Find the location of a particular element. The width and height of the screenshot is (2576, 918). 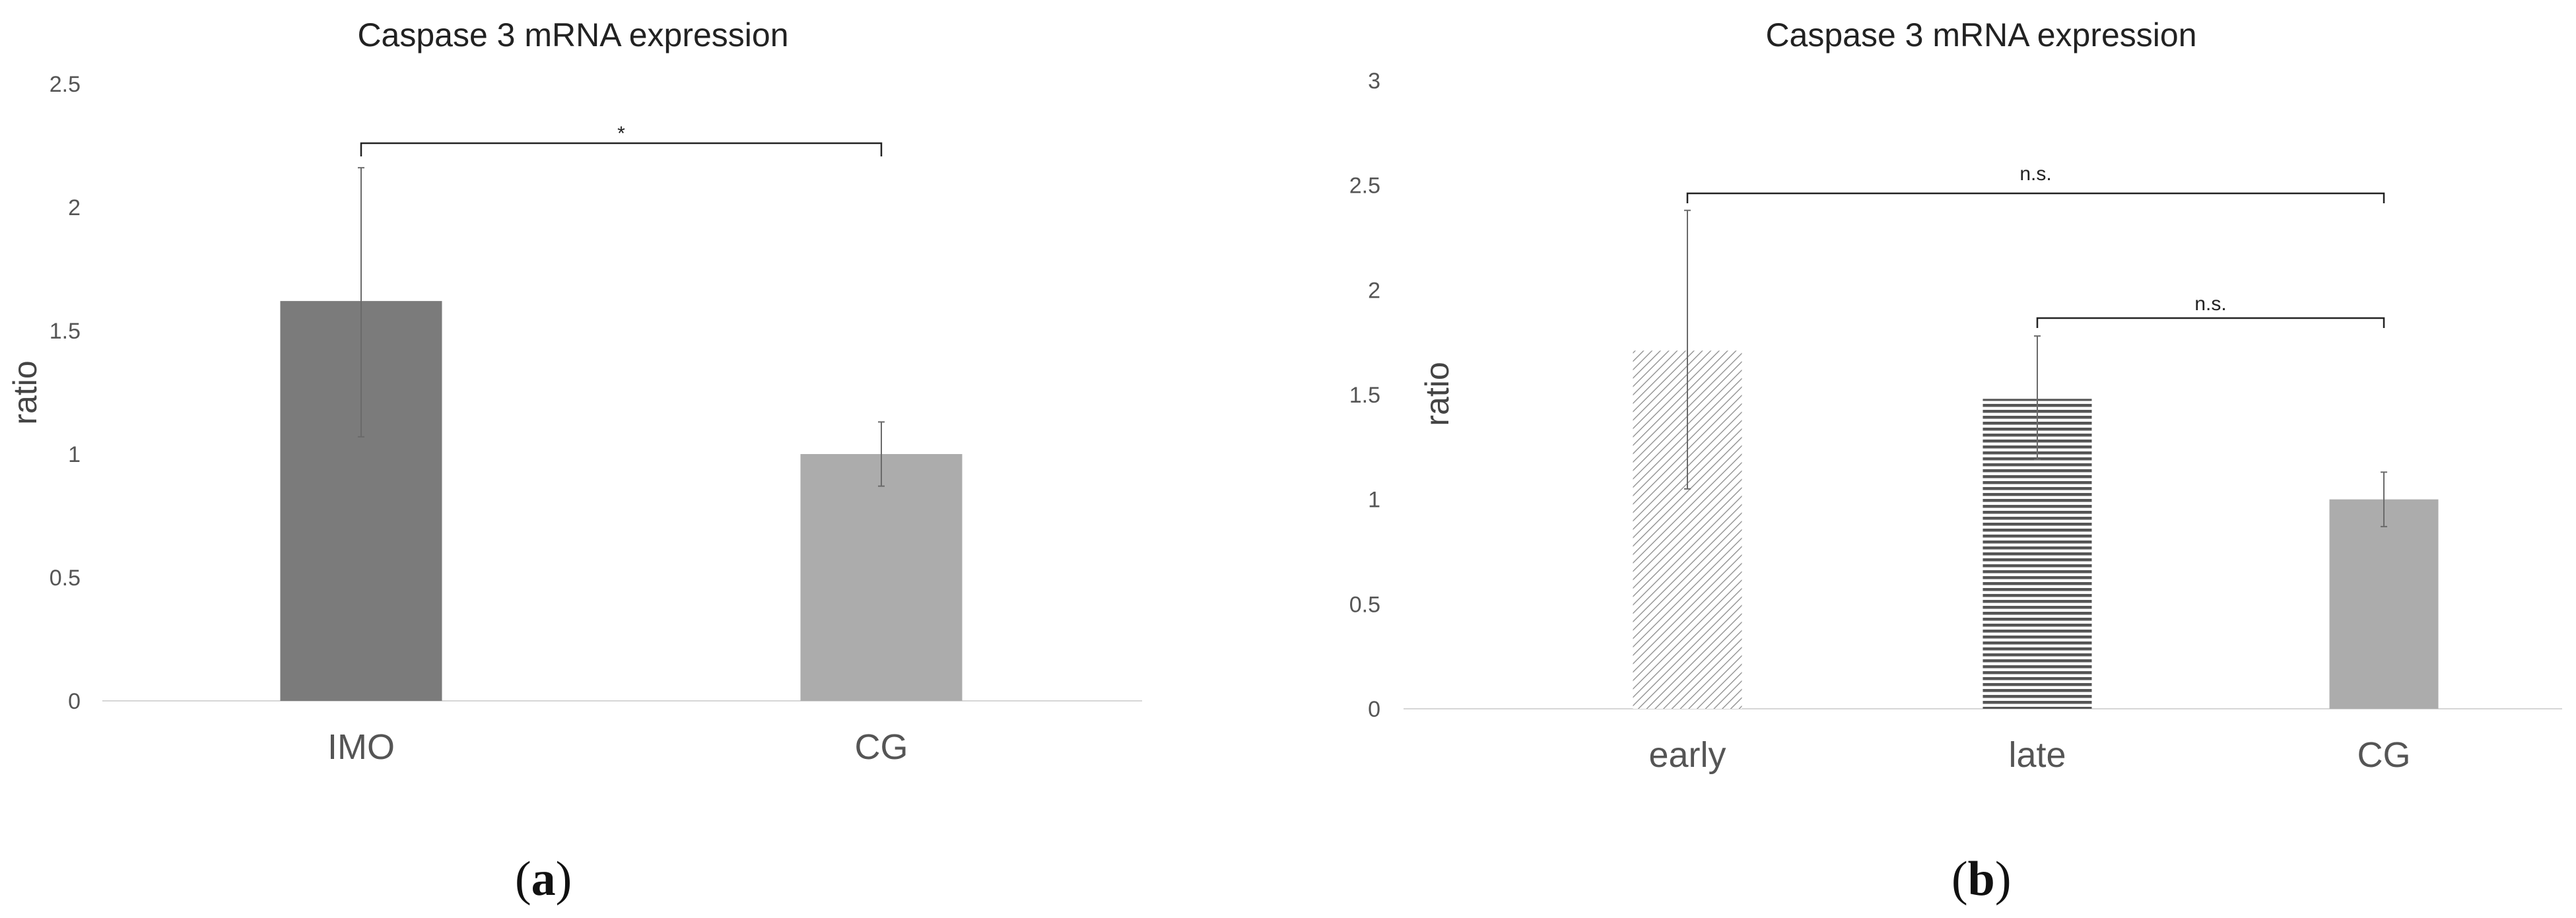

category-label: early is located at coordinates (1687, 755).